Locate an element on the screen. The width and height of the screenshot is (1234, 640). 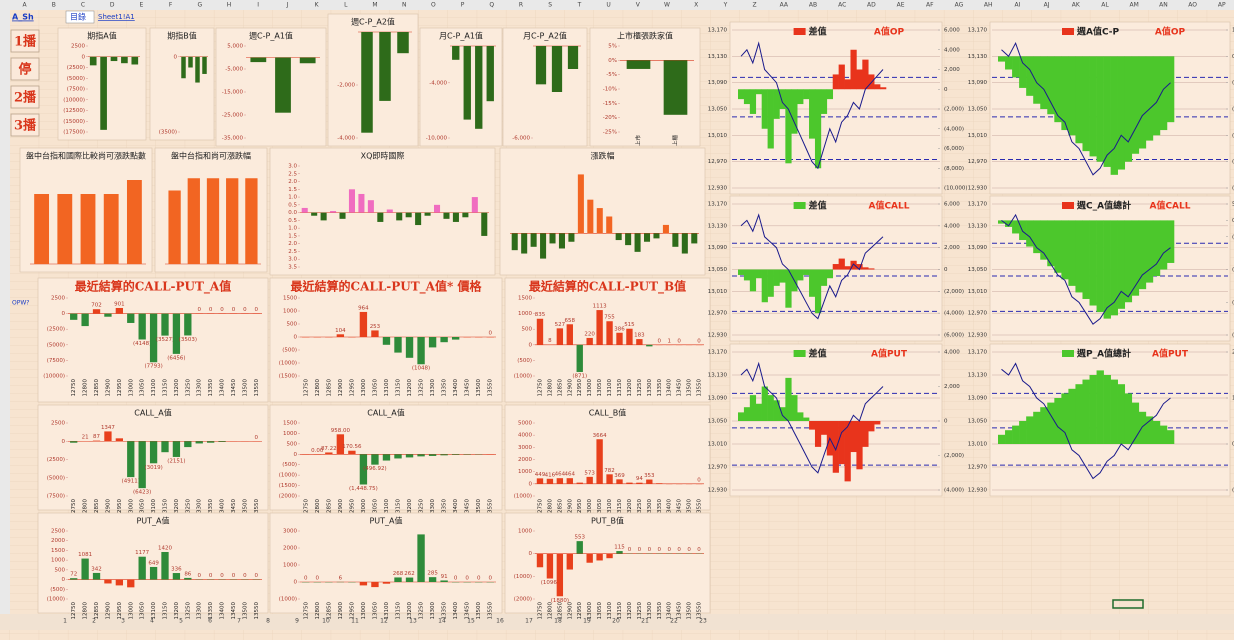
y-tick-label: -4,000 is located at coordinates (438, 83).